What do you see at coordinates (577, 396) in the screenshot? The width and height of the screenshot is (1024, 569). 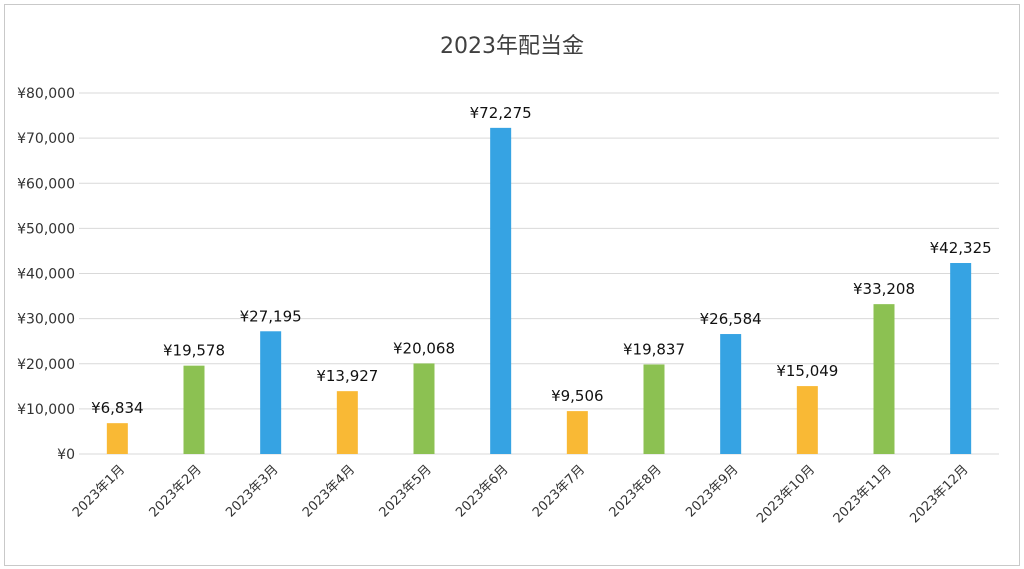 I see `data-label: ¥9,506` at bounding box center [577, 396].